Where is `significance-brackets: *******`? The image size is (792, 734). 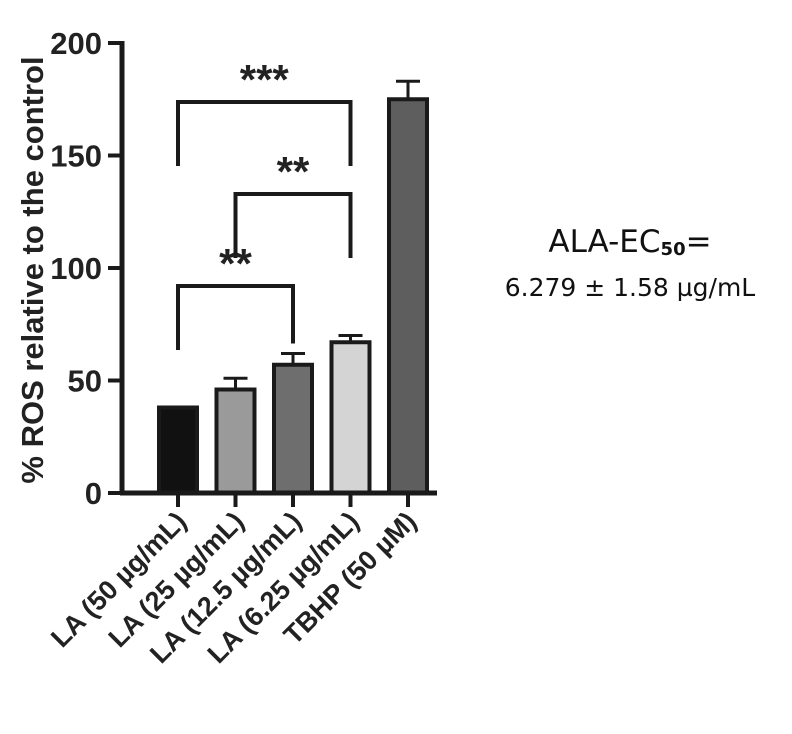 significance-brackets: ******* is located at coordinates (264, 203).